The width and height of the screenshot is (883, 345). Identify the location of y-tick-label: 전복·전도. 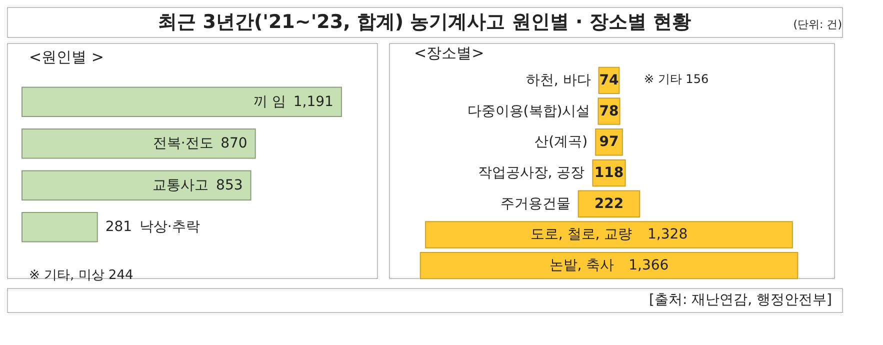
(183, 144).